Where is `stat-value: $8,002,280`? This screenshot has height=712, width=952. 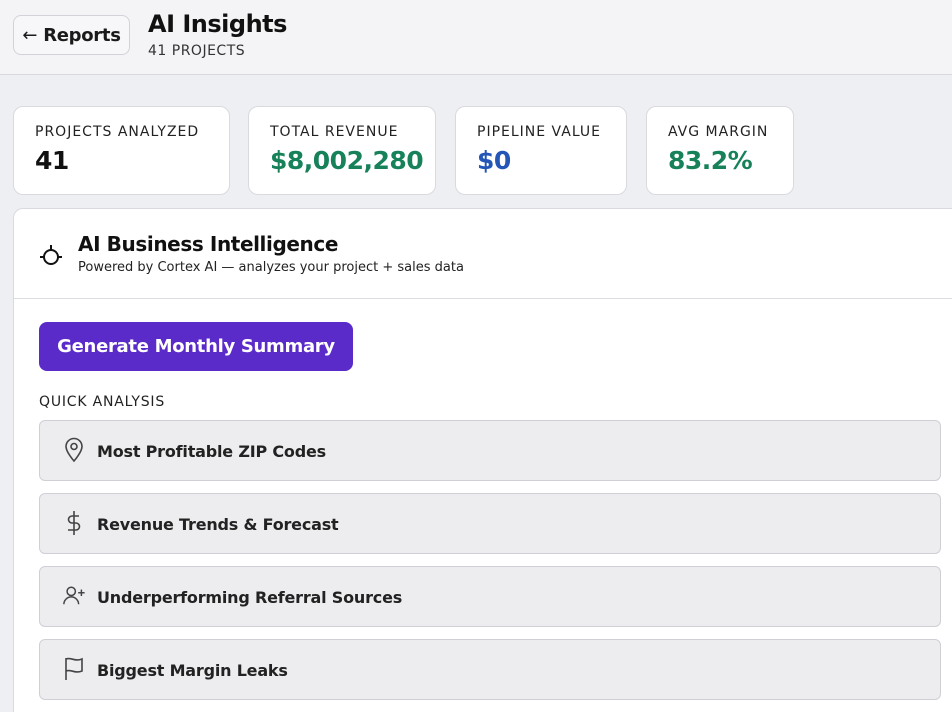
stat-value: $8,002,280 is located at coordinates (347, 160).